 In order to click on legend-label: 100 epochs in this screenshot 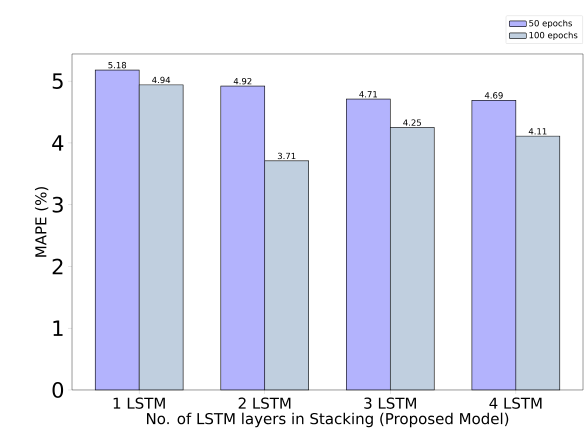, I will do `click(554, 36)`.